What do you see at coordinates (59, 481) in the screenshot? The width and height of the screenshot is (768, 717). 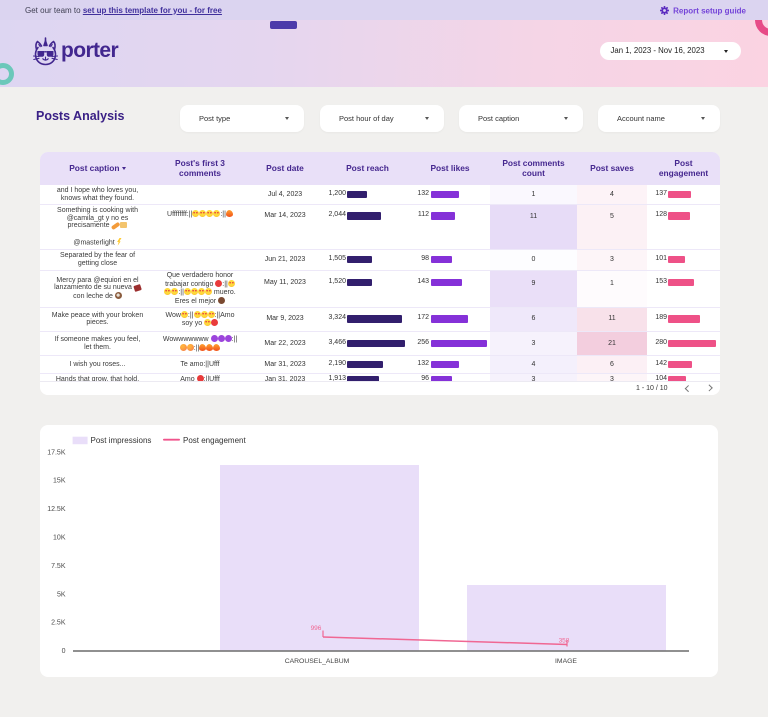 I see `svg-text: 15K` at bounding box center [59, 481].